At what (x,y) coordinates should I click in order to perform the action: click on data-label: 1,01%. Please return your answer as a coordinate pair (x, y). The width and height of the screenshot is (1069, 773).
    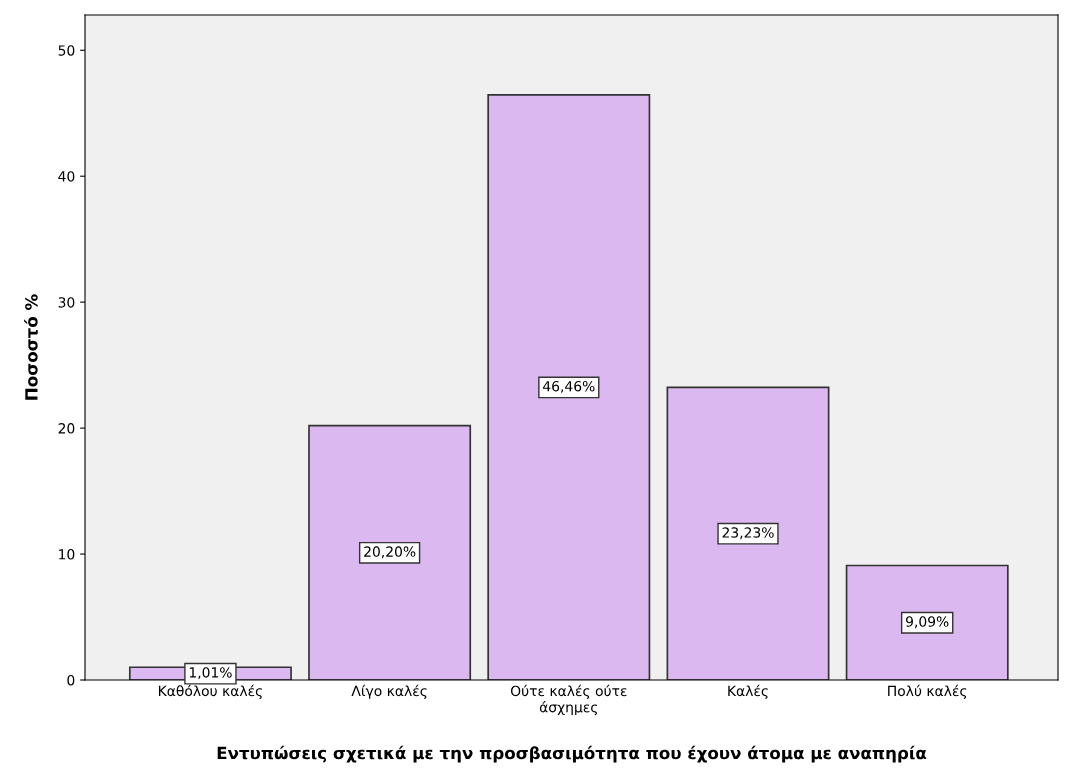
    Looking at the image, I should click on (210, 673).